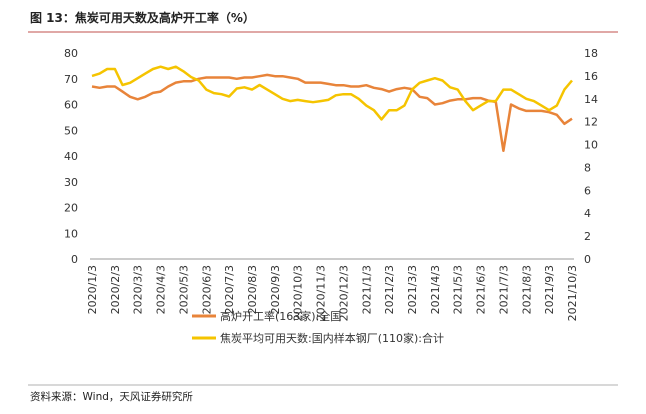 This screenshot has width=646, height=414. I want to click on x-tick-label: 2020/12/3, so click(343, 293).